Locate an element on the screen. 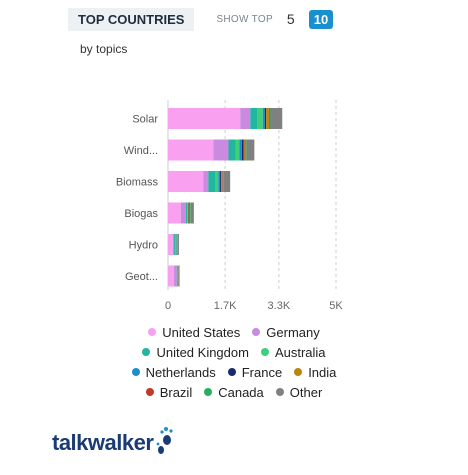 This screenshot has width=468, height=475. legend-item: France is located at coordinates (255, 372).